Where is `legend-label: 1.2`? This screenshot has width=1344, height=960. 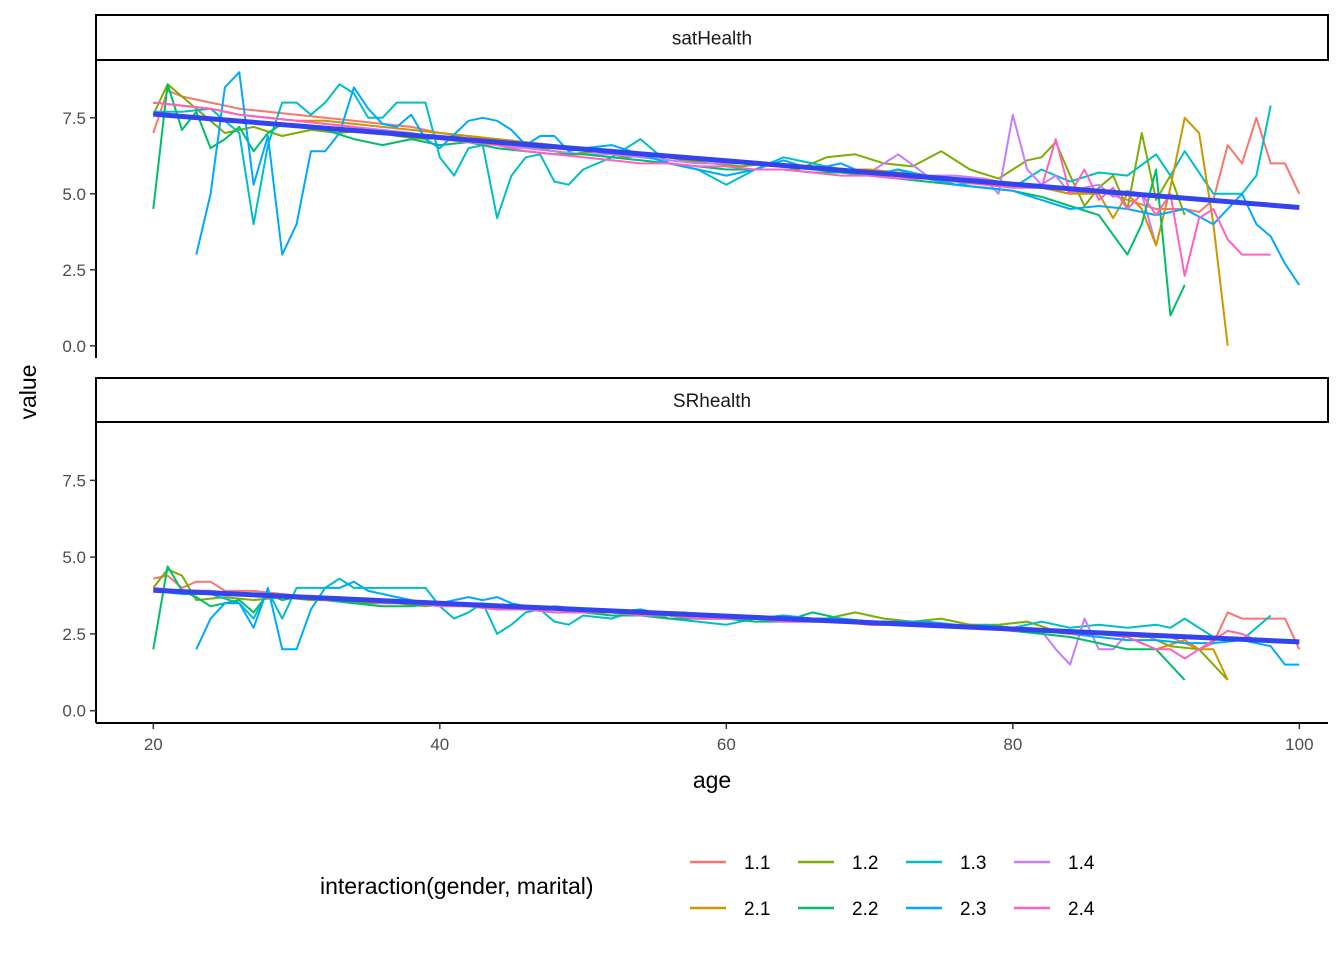 legend-label: 1.2 is located at coordinates (865, 863).